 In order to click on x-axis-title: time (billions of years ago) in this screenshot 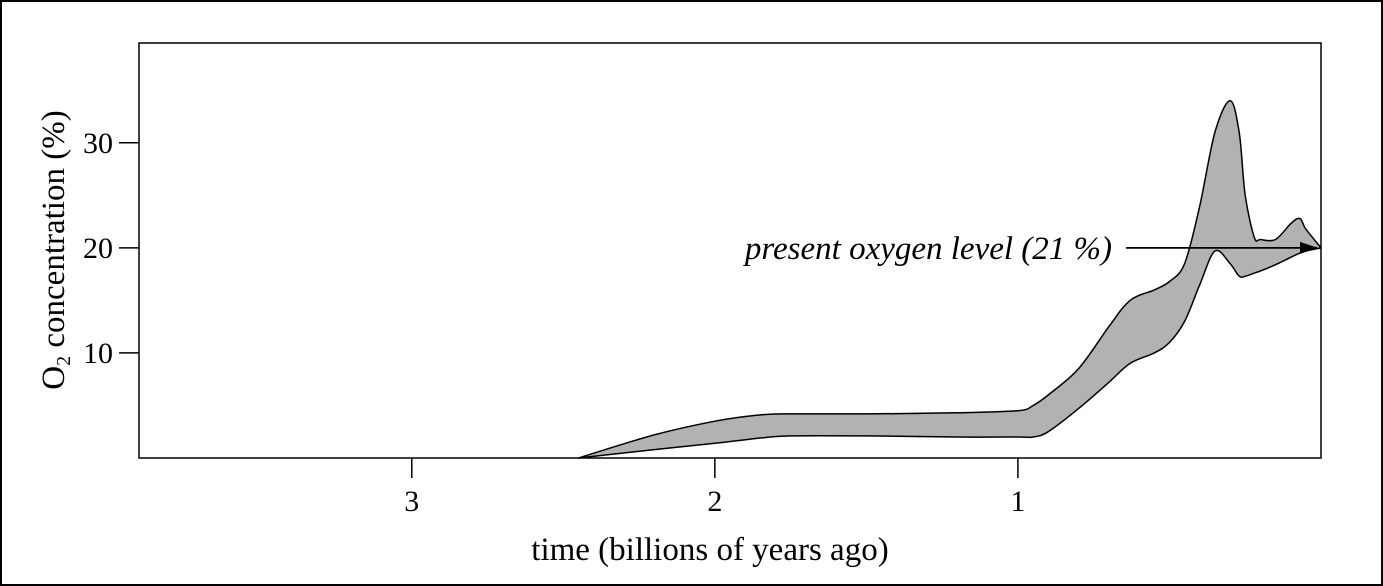, I will do `click(709, 550)`.